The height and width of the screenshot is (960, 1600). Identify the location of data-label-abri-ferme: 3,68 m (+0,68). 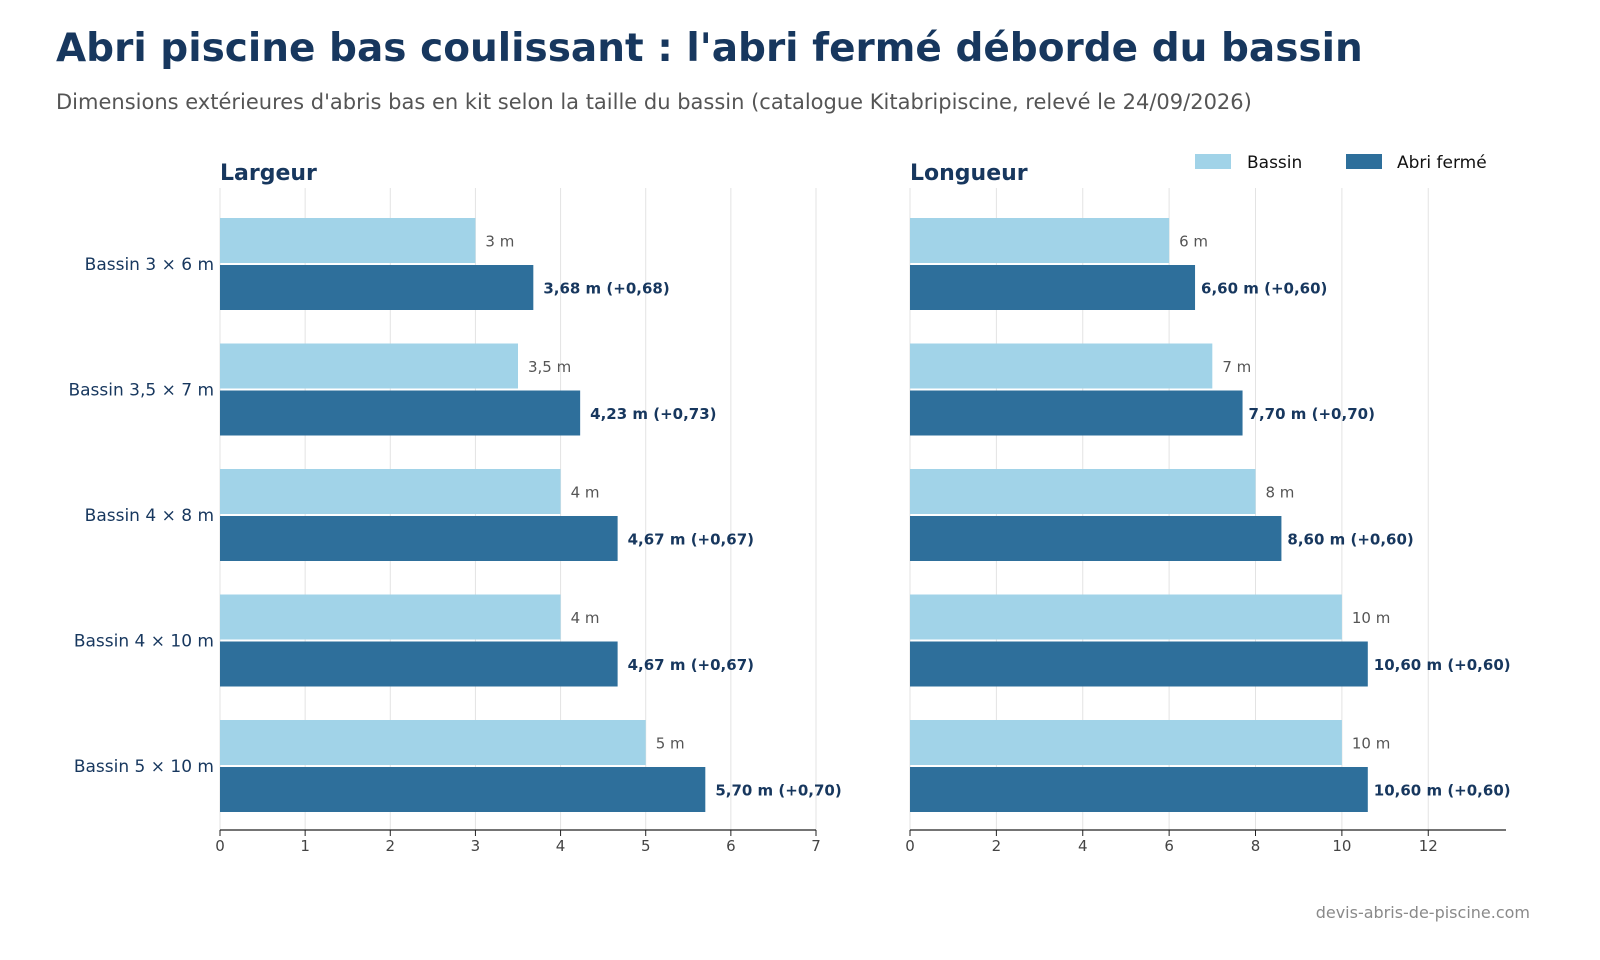
(606, 289).